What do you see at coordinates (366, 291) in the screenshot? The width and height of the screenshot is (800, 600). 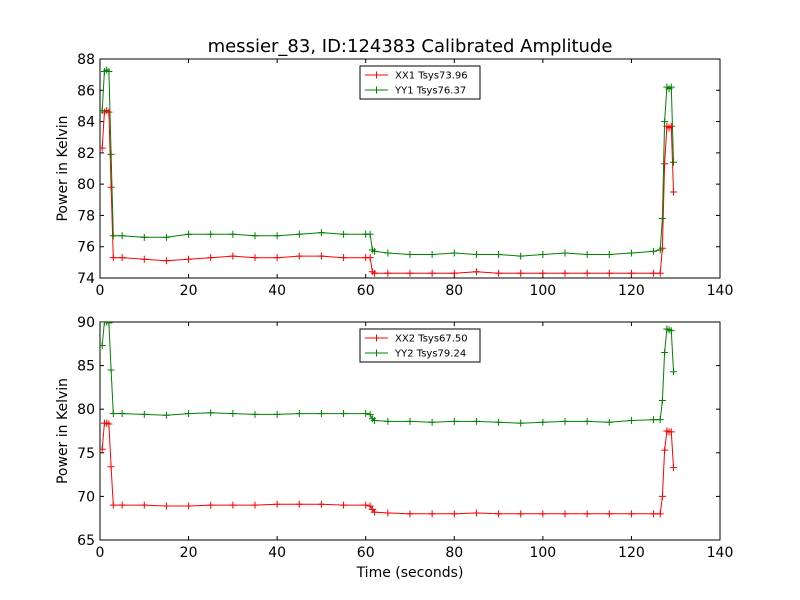 I see `x-tick-label: 60` at bounding box center [366, 291].